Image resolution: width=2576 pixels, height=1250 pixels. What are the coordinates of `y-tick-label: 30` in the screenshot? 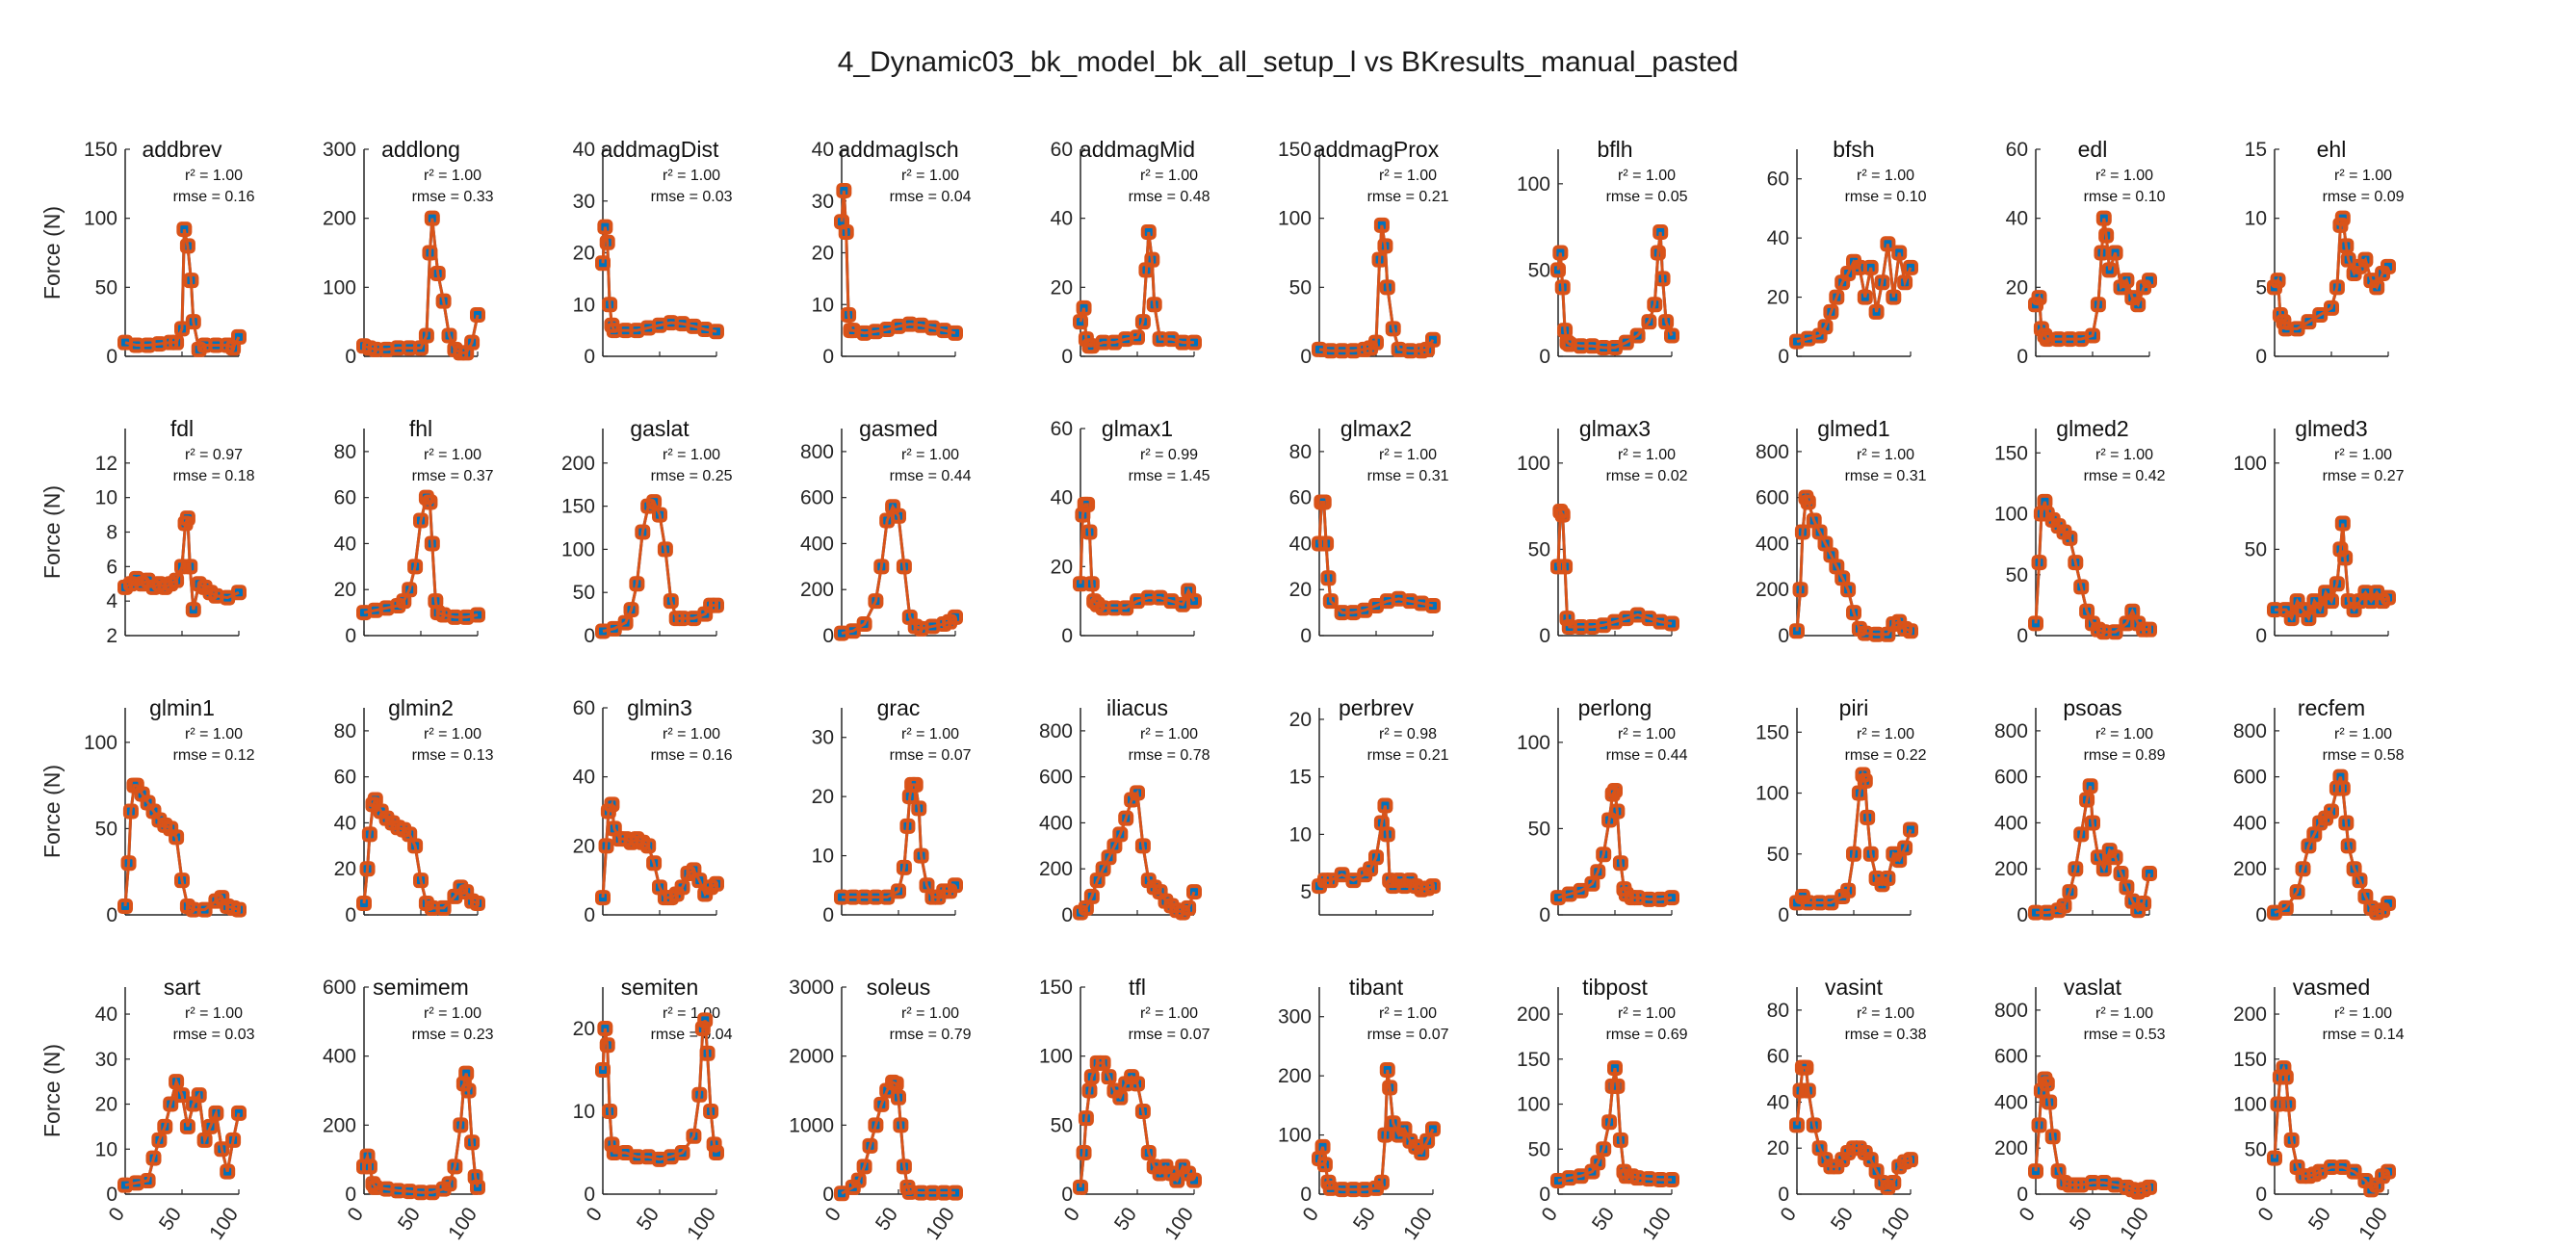 It's located at (823, 738).